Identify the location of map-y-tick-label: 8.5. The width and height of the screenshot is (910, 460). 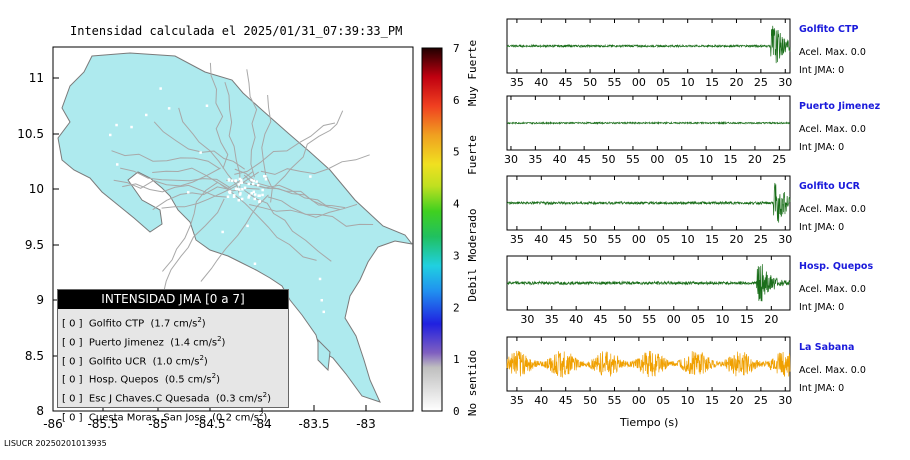
(34, 356).